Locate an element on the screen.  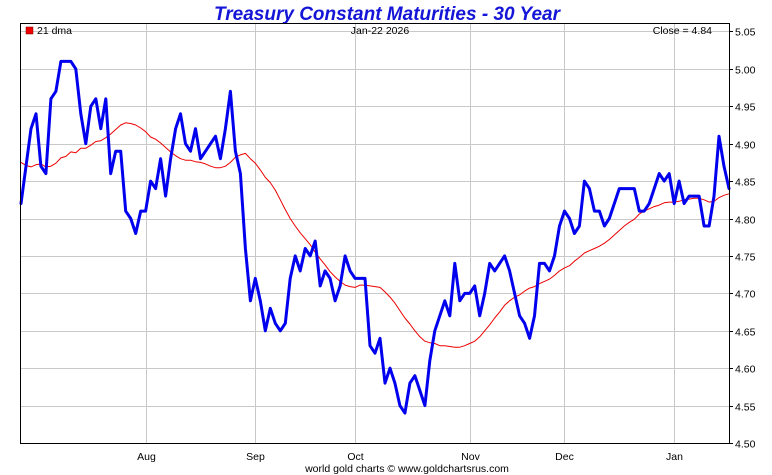
chart-title: Treasury Constant Maturities - 30 Year is located at coordinates (388, 14).